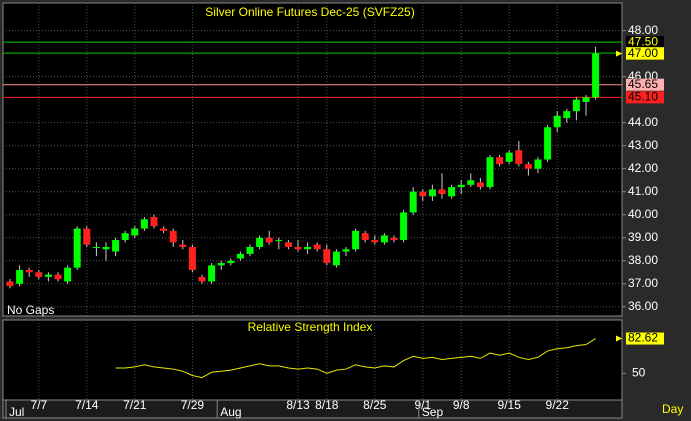 This screenshot has width=691, height=421. I want to click on x-tick-label: 9/15, so click(510, 405).